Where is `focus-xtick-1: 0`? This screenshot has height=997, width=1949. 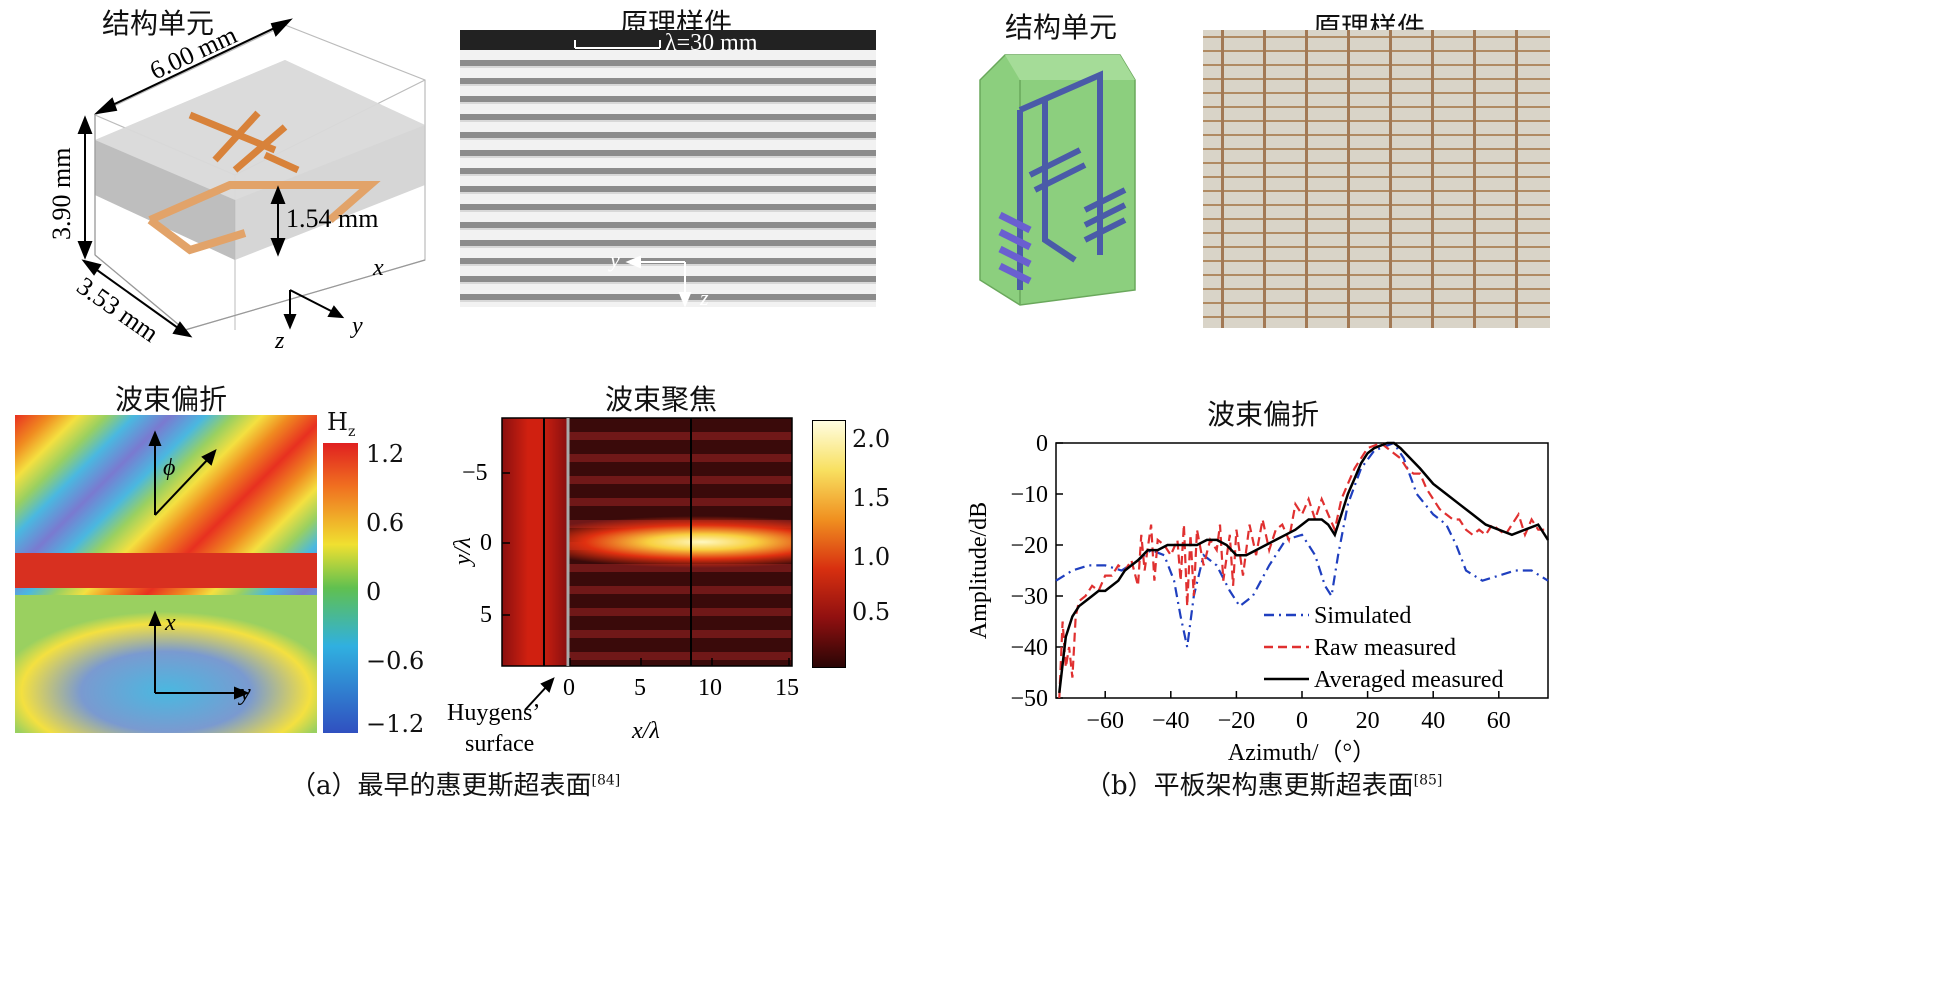 focus-xtick-1: 0 is located at coordinates (569, 688).